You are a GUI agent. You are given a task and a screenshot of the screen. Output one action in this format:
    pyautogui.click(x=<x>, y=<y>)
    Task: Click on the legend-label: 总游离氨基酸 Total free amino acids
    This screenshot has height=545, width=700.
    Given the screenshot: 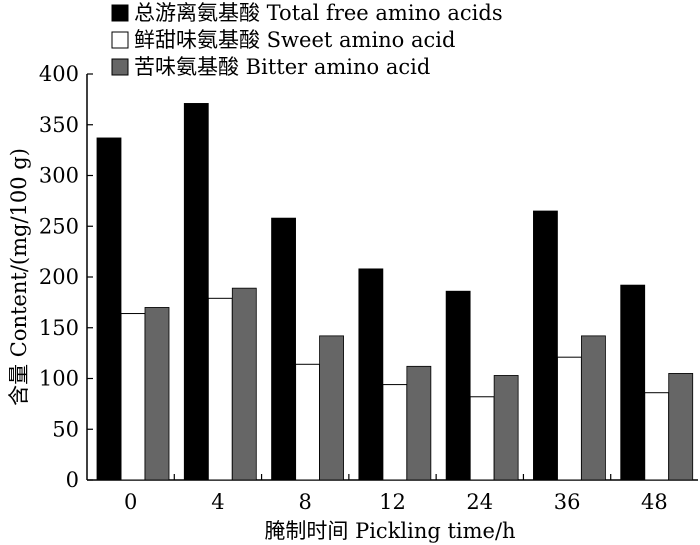 What is the action you would take?
    pyautogui.click(x=318, y=13)
    